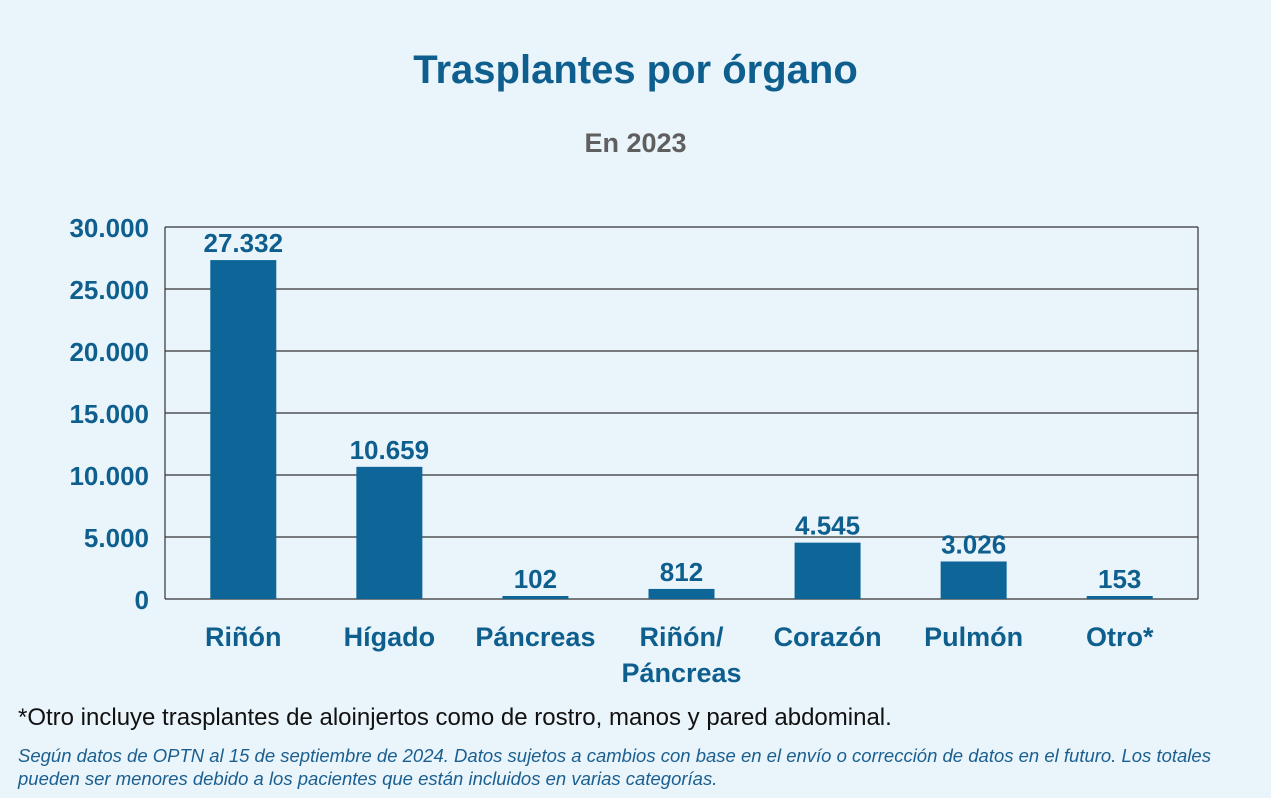  Describe the element at coordinates (109, 290) in the screenshot. I see `y-tick-label: 25.000` at that location.